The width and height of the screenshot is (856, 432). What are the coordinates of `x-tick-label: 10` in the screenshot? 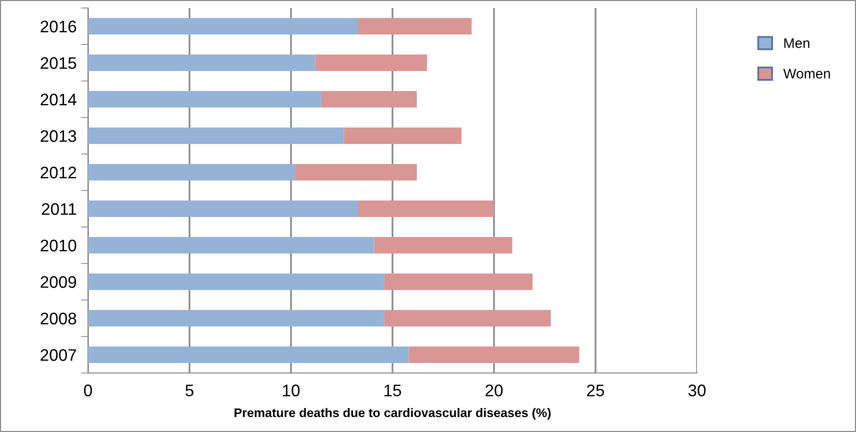 It's located at (291, 390).